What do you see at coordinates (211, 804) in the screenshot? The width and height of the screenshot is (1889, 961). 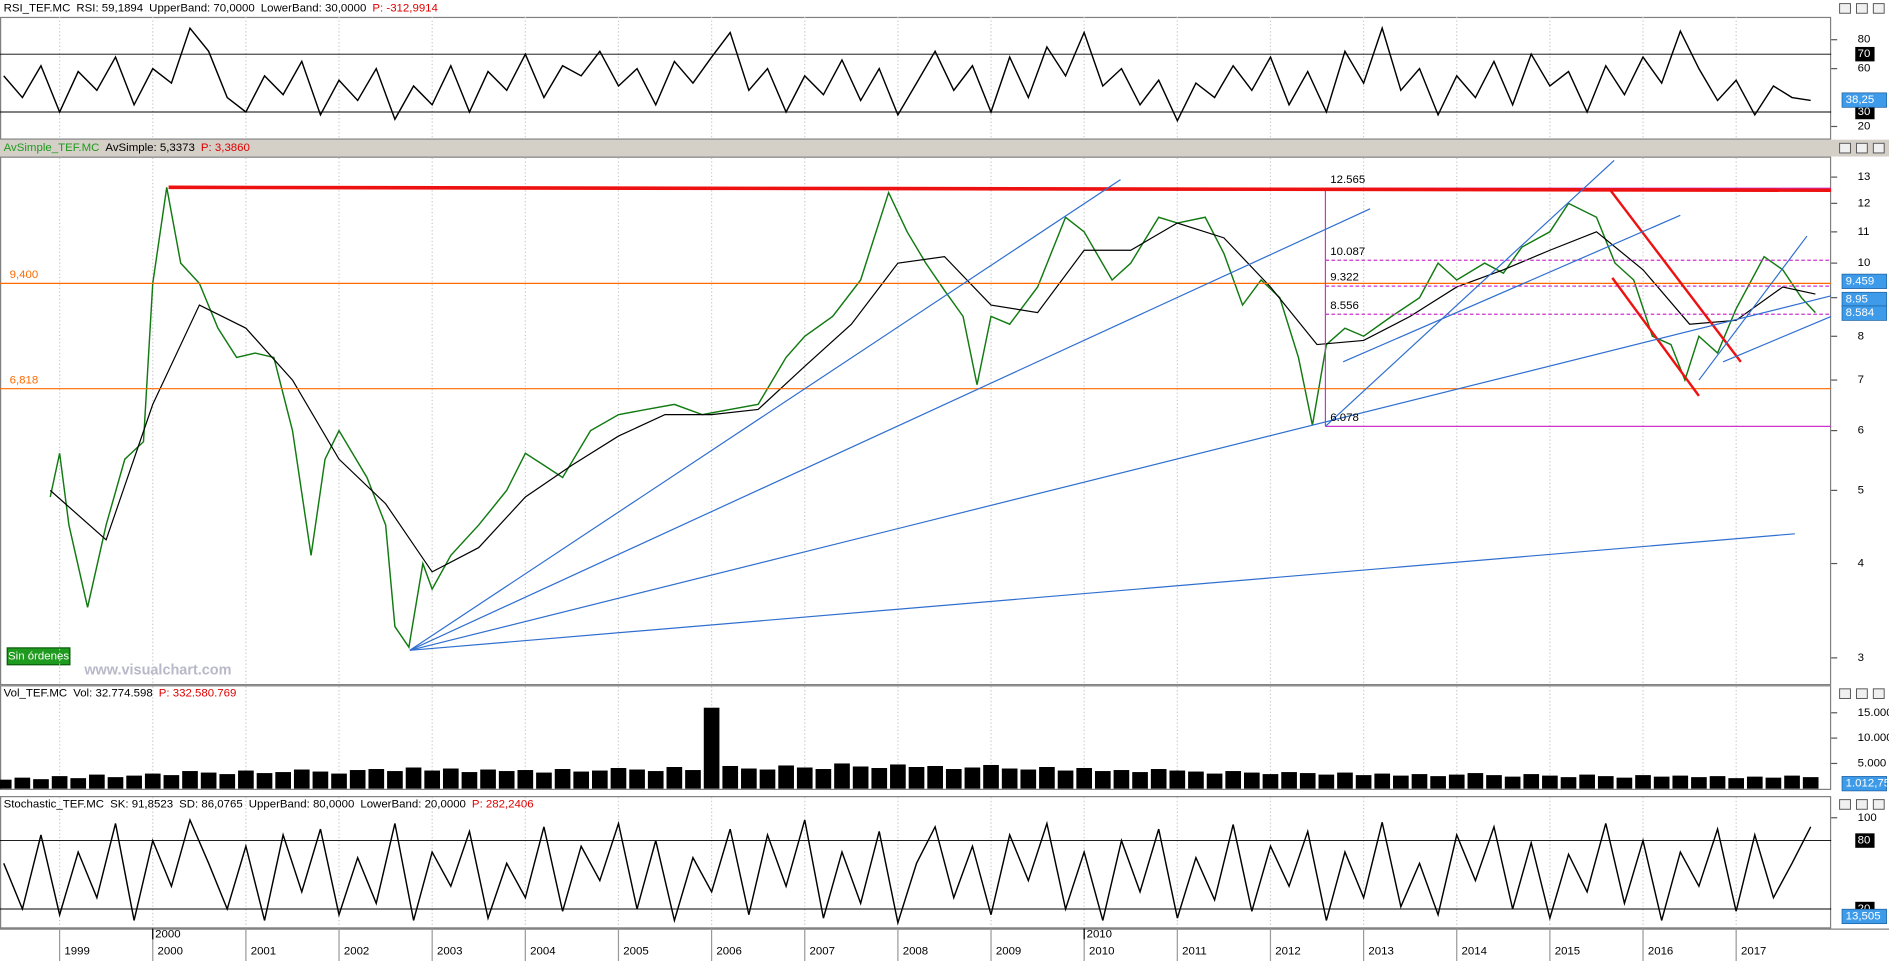 I see `header-field: SD: 86,0765` at bounding box center [211, 804].